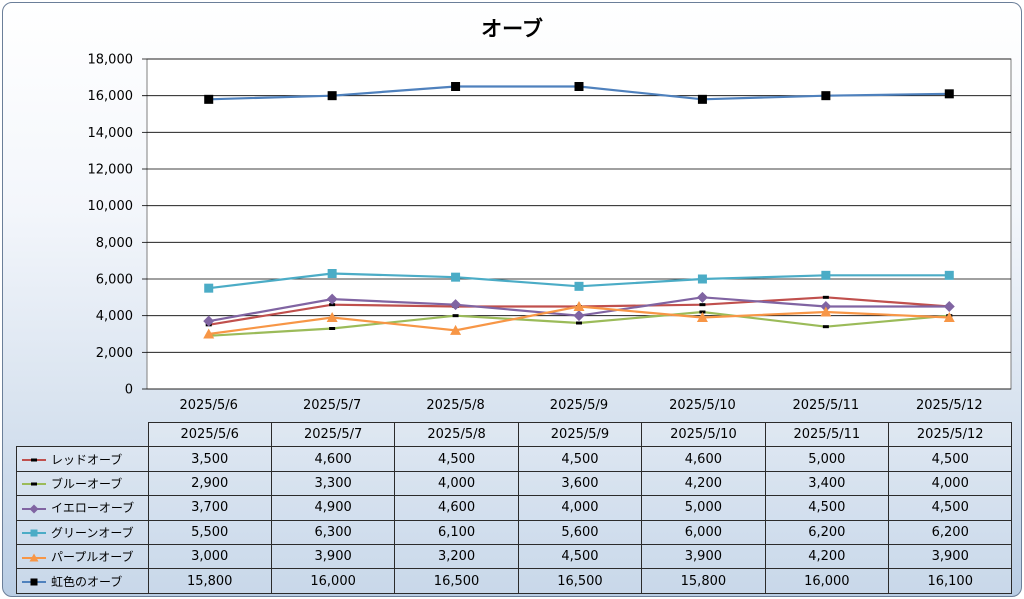 This screenshot has width=1024, height=599. Describe the element at coordinates (455, 405) in the screenshot. I see `x-tick-label: 2025/5/8` at that location.